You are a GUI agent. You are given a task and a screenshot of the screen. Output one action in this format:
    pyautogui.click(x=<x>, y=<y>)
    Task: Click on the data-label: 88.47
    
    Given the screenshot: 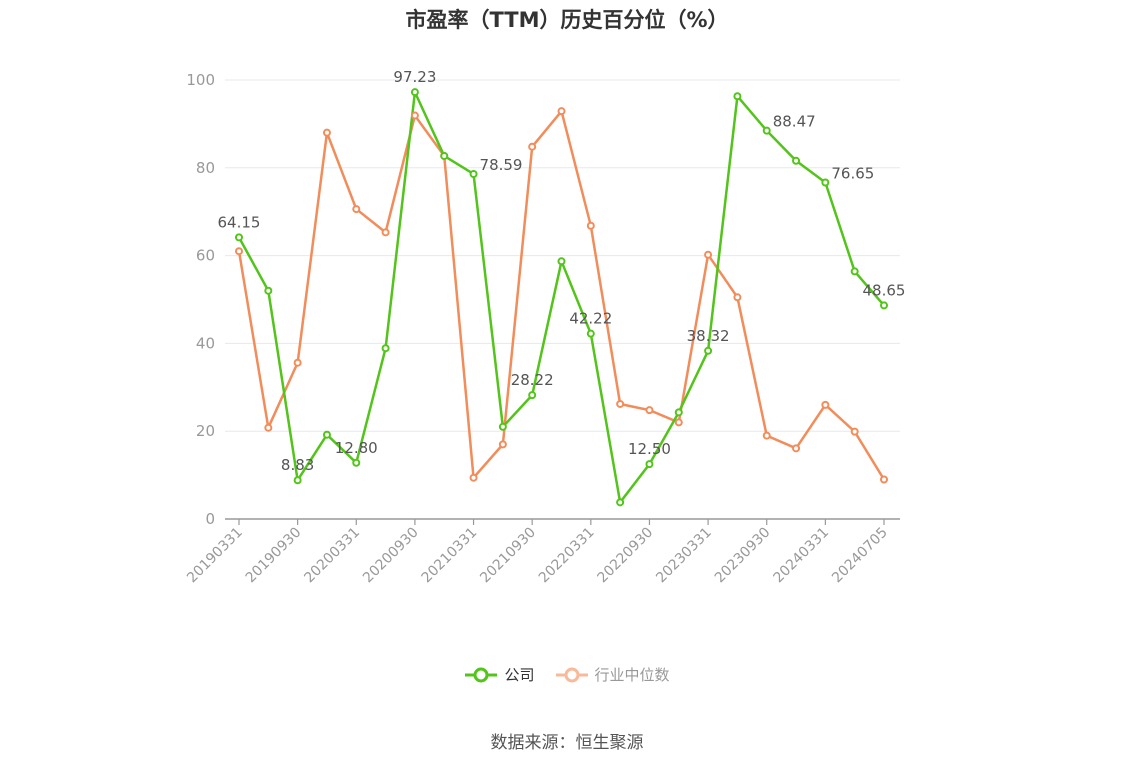 What is the action you would take?
    pyautogui.click(x=794, y=122)
    